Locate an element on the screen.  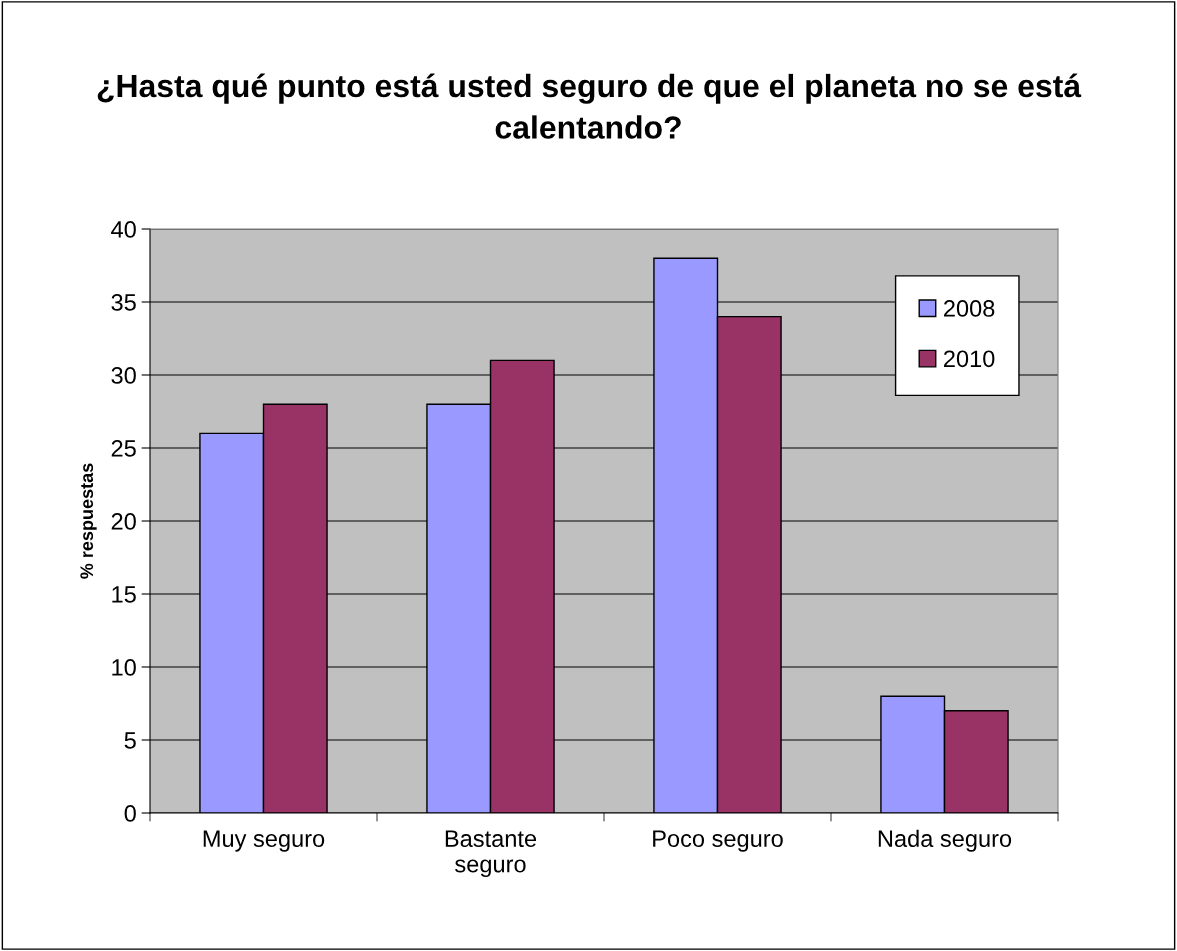
x-tick-label: Poco seguro is located at coordinates (718, 841).